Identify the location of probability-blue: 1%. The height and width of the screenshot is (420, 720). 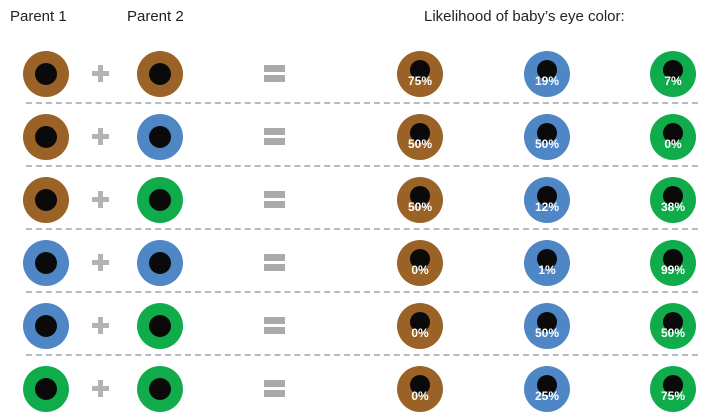
(547, 270).